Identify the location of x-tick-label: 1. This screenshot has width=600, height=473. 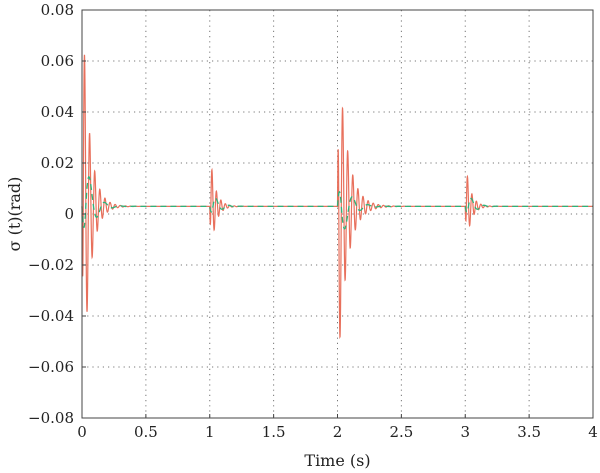
(210, 432).